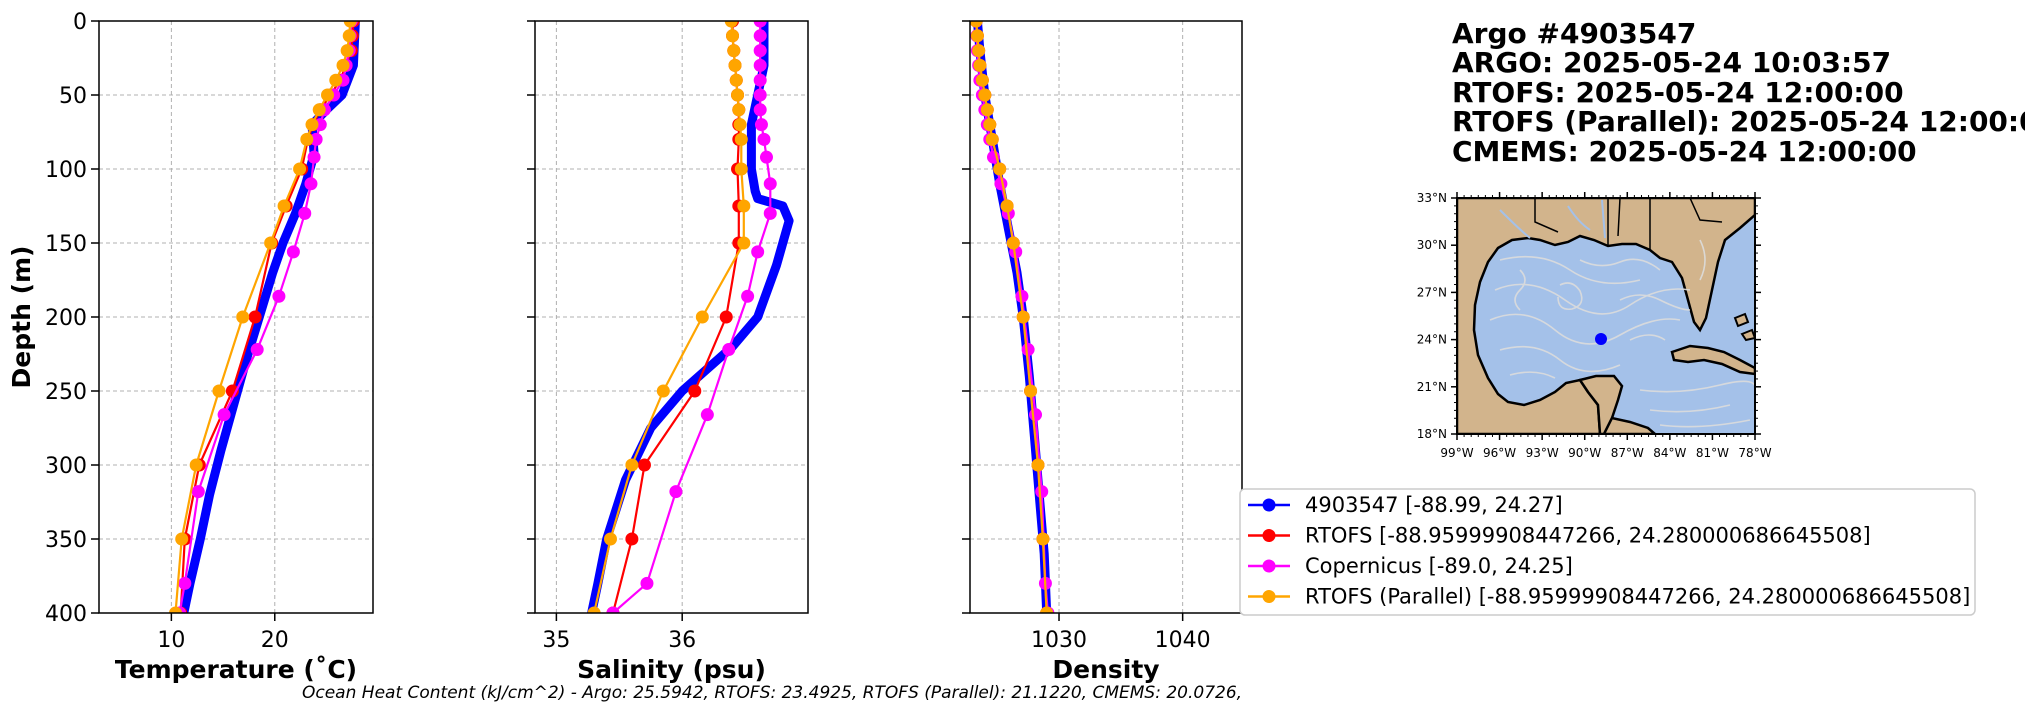 This screenshot has width=2025, height=712. What do you see at coordinates (1574, 33) in the screenshot?
I see `argo-id-text: Argo #4903547` at bounding box center [1574, 33].